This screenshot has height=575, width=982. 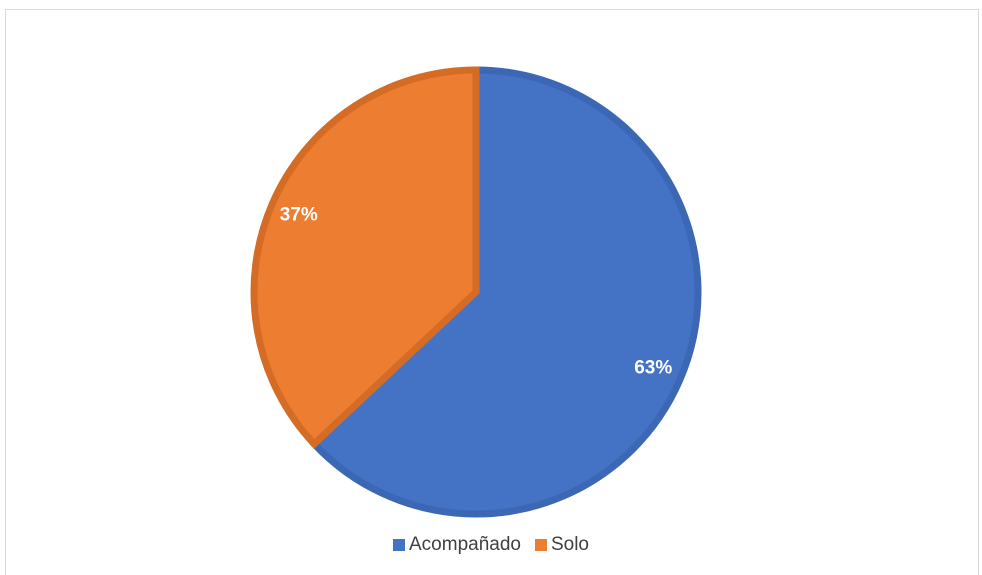 What do you see at coordinates (540, 545) in the screenshot?
I see `legend-swatch-solo` at bounding box center [540, 545].